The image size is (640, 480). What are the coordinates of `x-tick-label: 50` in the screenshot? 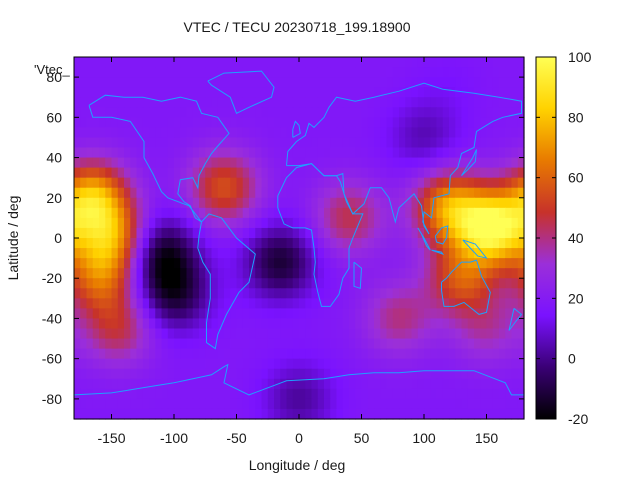 It's located at (362, 438).